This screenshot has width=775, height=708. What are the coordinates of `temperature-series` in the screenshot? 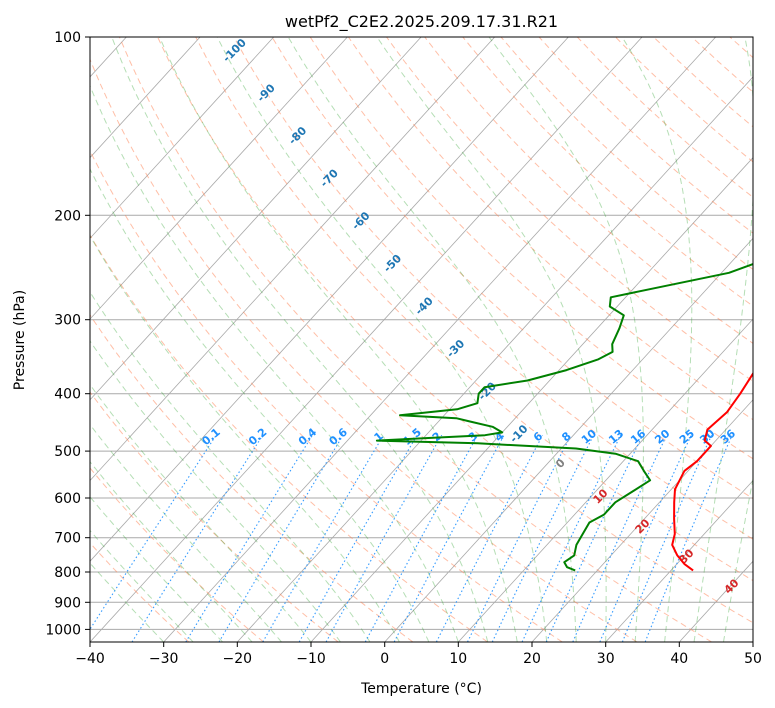 It's located at (712, 471).